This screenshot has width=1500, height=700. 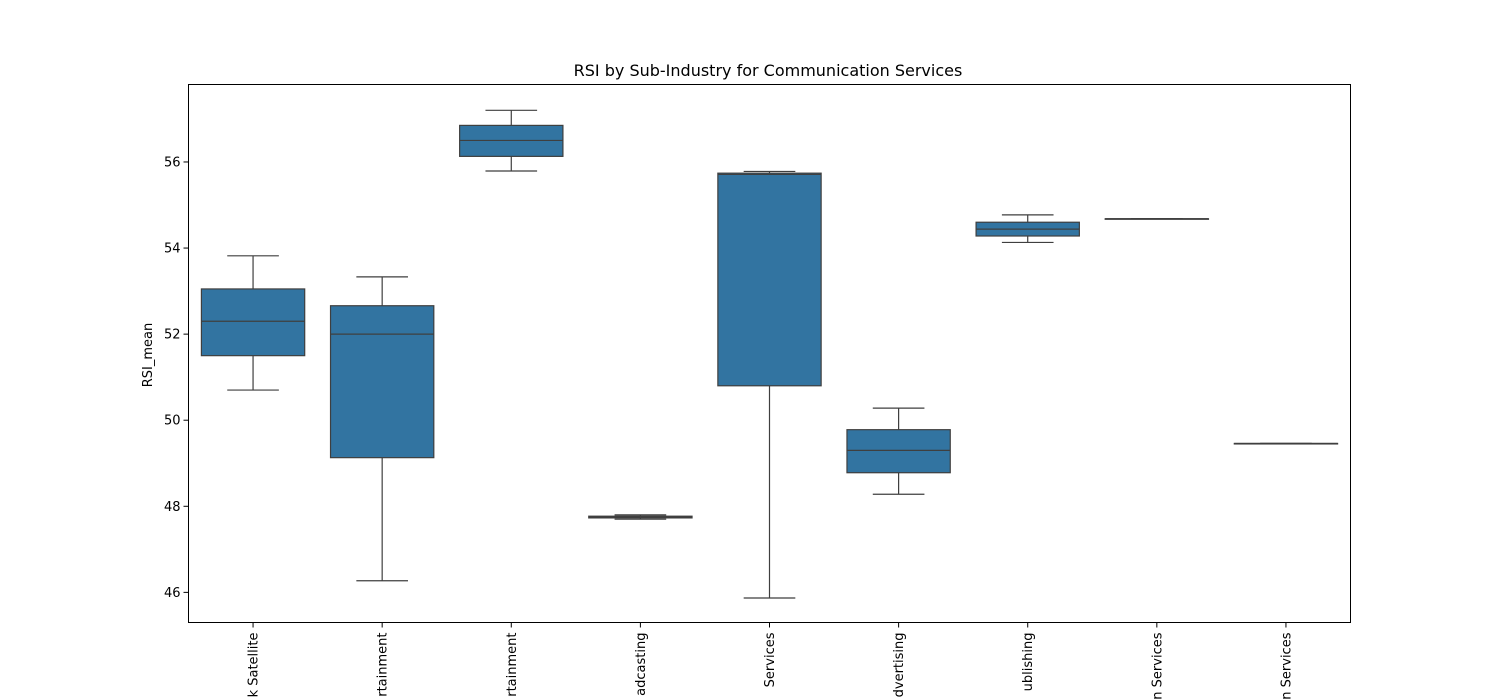 I want to click on x-tick-label: adcasting, so click(x=641, y=664).